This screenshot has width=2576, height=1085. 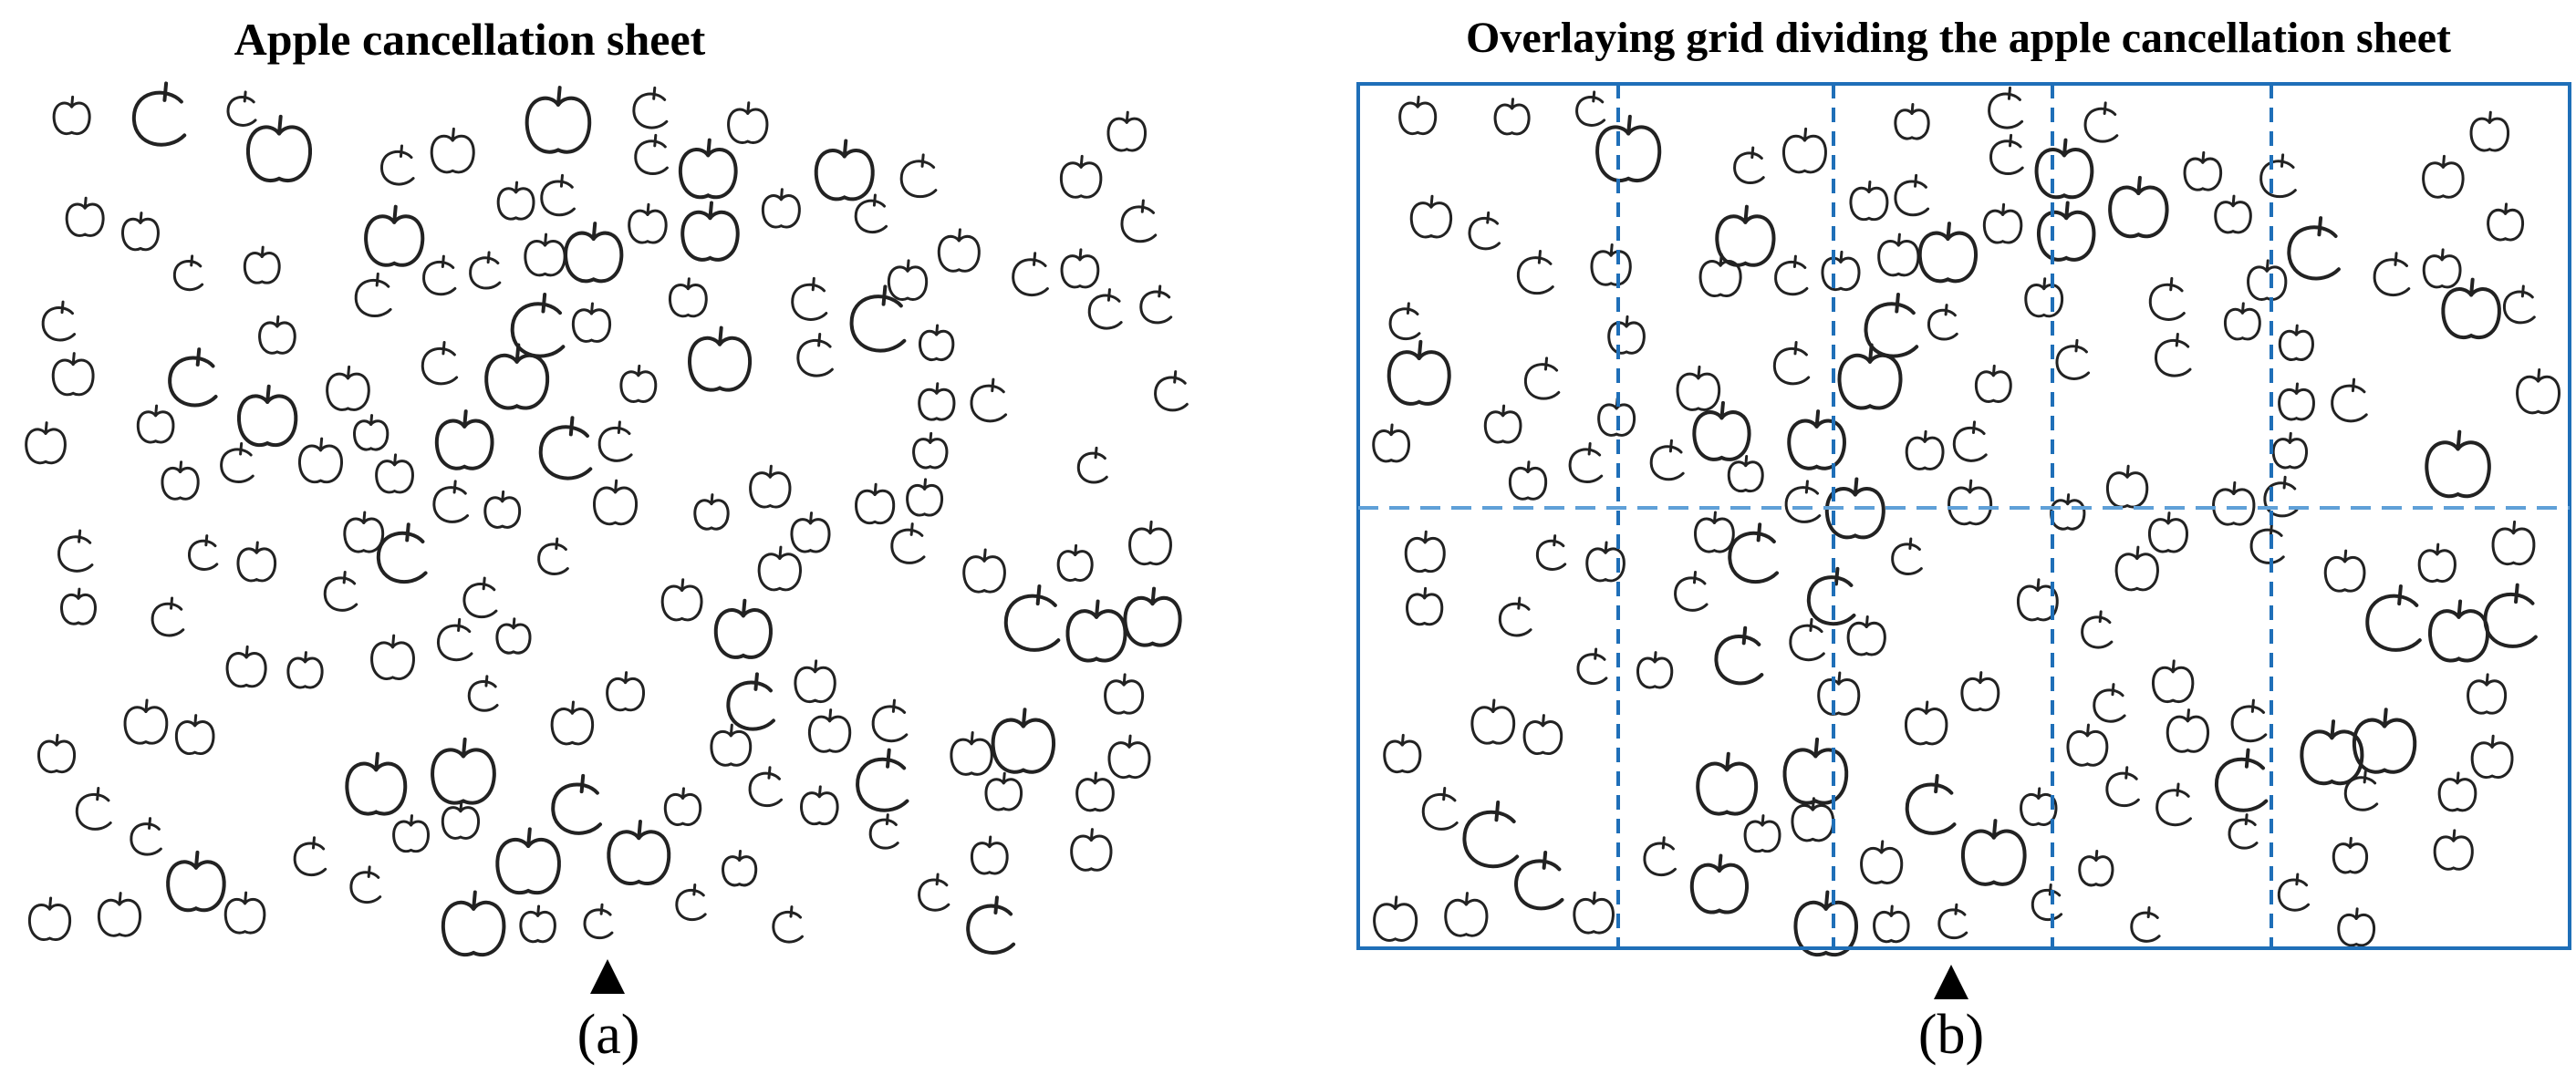 What do you see at coordinates (608, 1035) in the screenshot?
I see `panel-a-caption: (a)` at bounding box center [608, 1035].